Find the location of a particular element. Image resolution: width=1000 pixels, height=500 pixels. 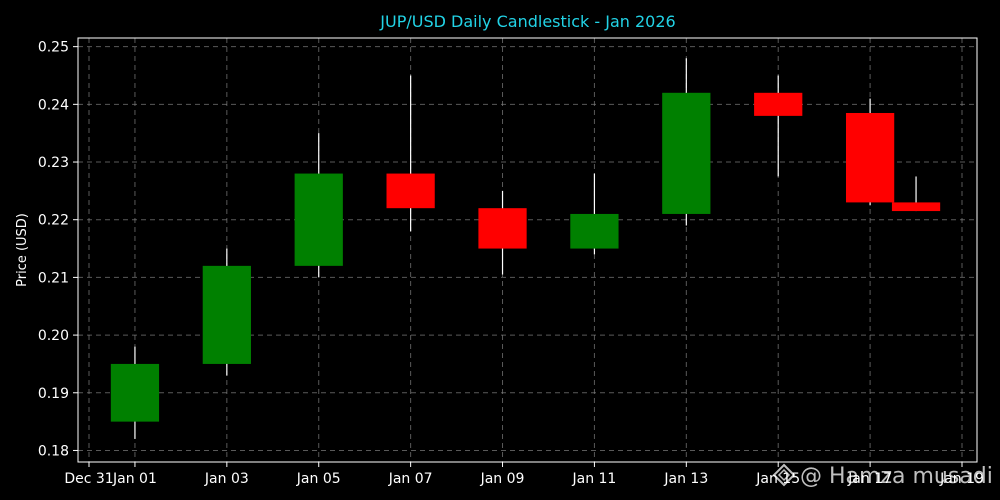

x-tick-label: Jan 01 is located at coordinates (134, 479).